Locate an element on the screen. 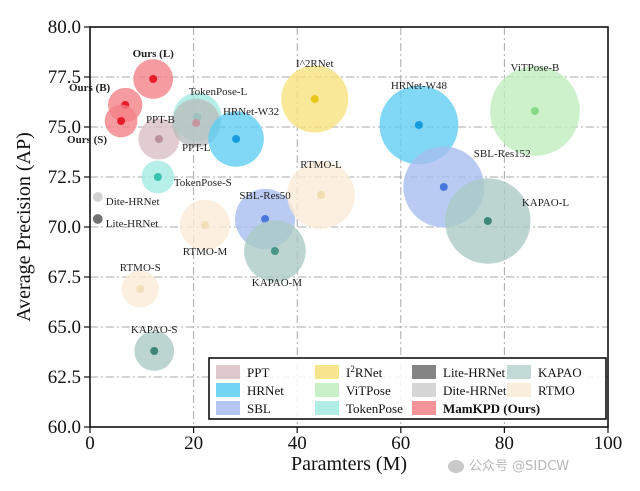 The width and height of the screenshot is (640, 491). x-axis-title: Paramters (M) is located at coordinates (349, 464).